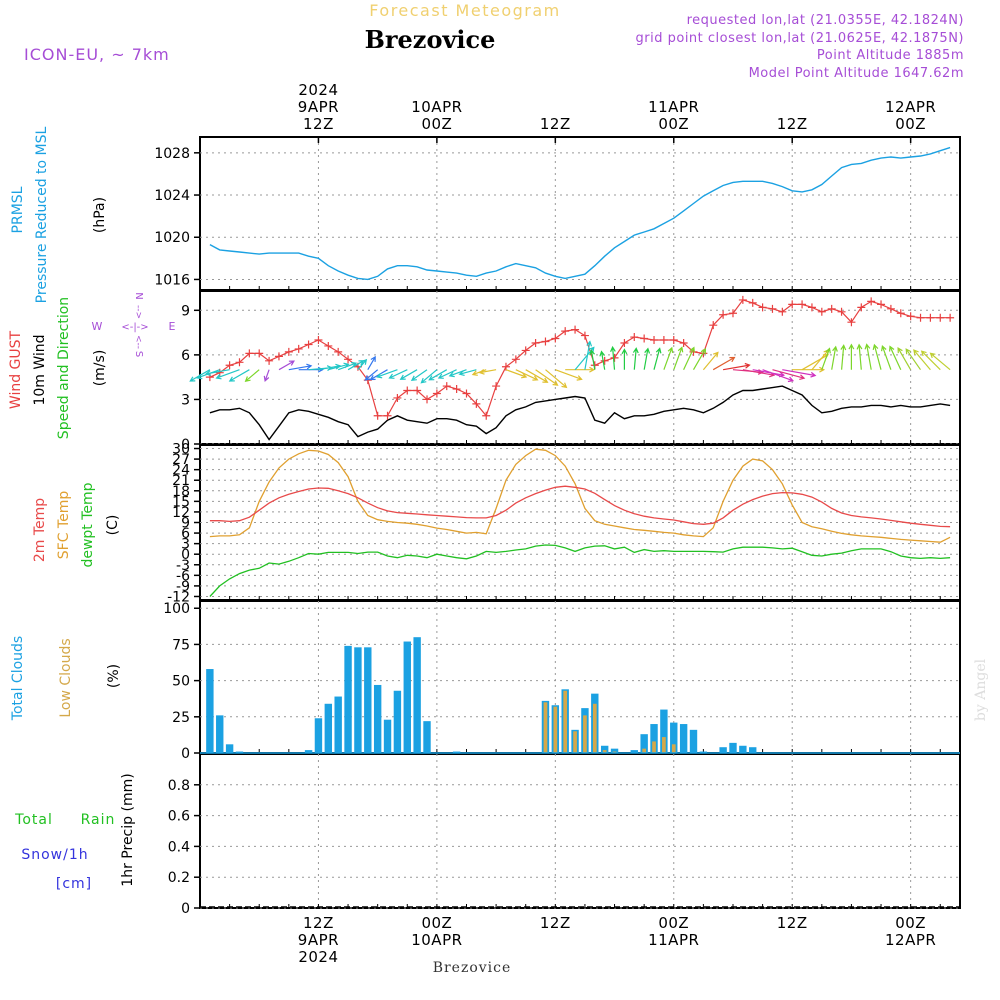  Describe the element at coordinates (555, 923) in the screenshot. I see `bottom-time-label: 12Z` at that location.